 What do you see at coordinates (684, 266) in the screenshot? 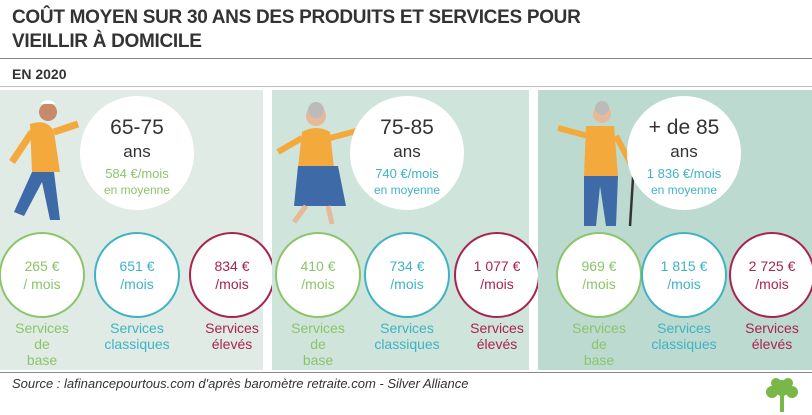
I see `cost-amount: 1 815 €` at bounding box center [684, 266].